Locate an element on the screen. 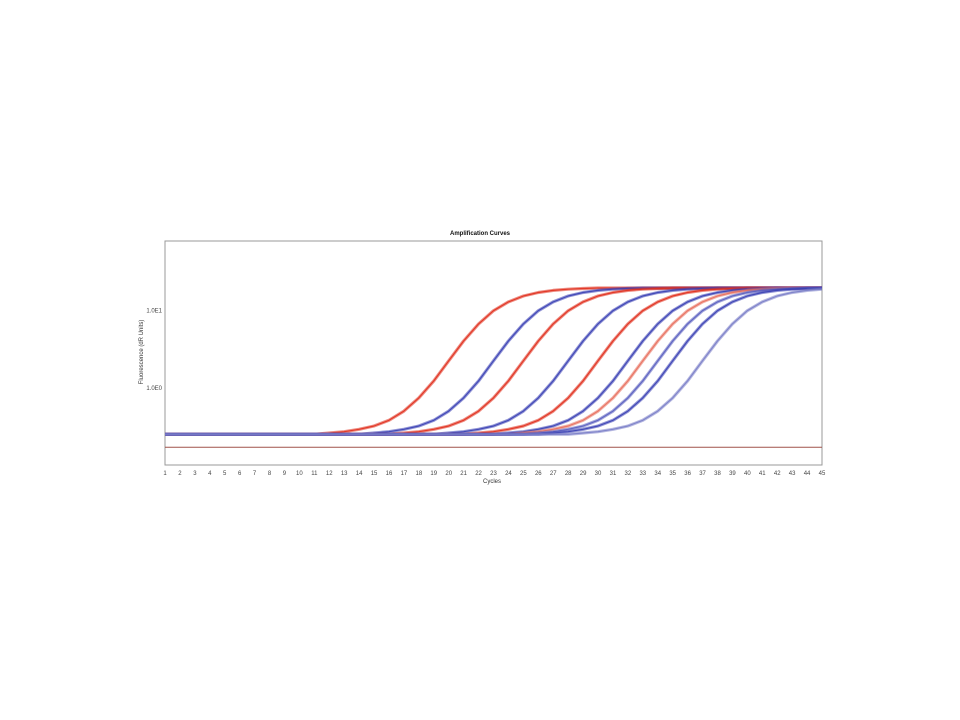  series-layer is located at coordinates (494, 361).